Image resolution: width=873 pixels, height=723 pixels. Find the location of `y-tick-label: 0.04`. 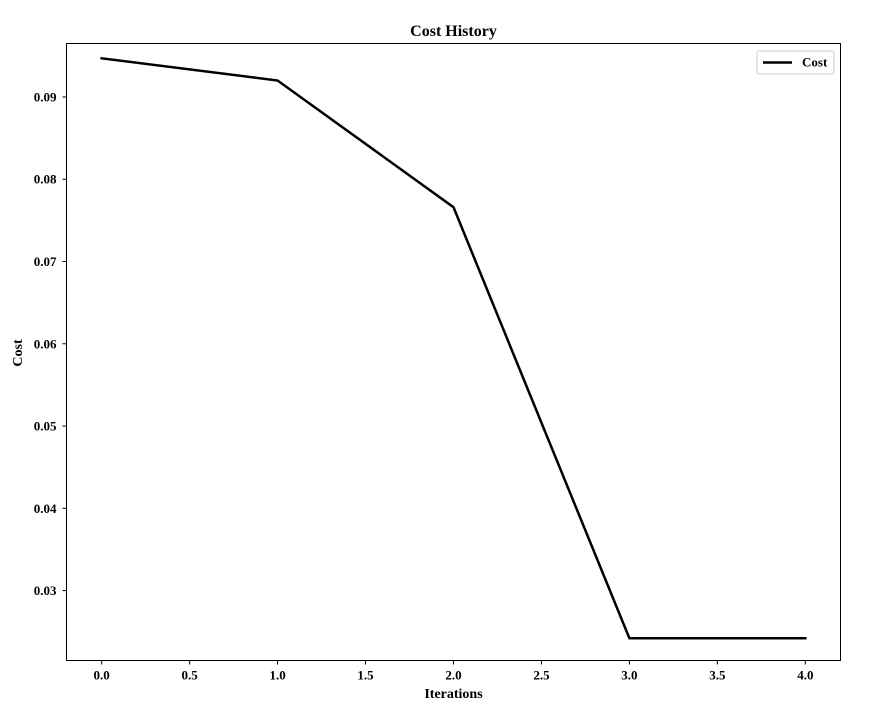

y-tick-label: 0.04 is located at coordinates (45, 508).